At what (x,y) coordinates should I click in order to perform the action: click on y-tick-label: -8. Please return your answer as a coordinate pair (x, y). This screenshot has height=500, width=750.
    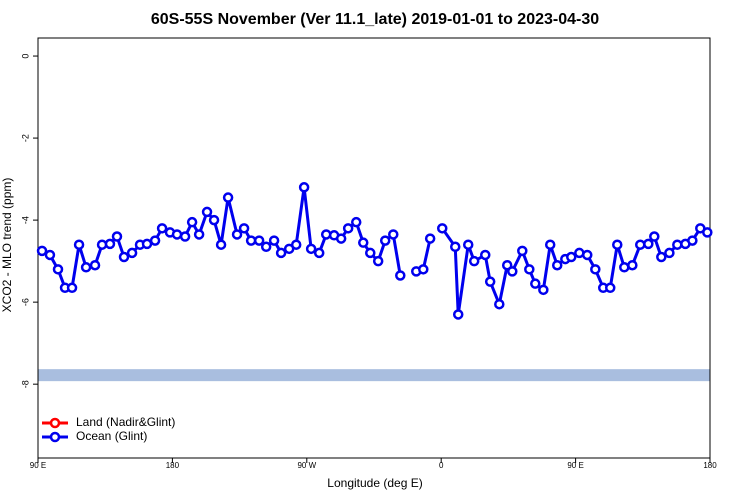
    Looking at the image, I should click on (25, 384).